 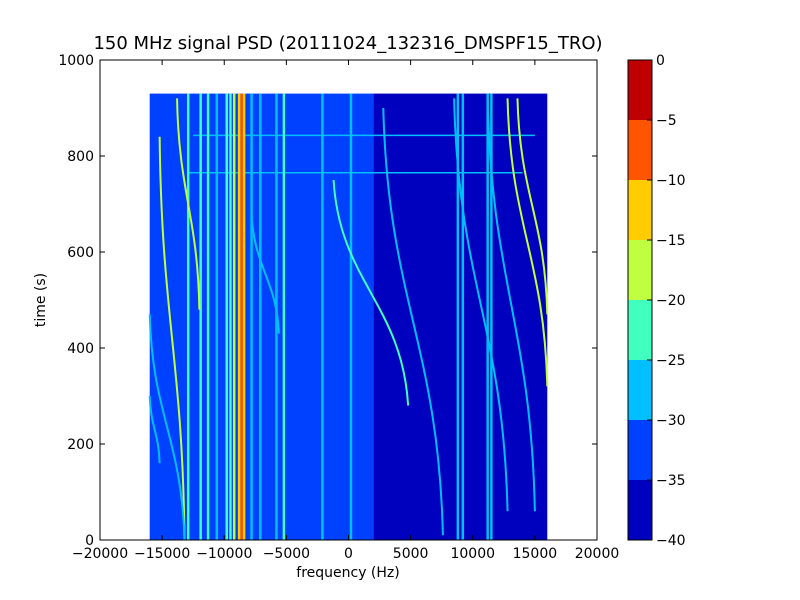 I want to click on y-tick-label: 0, so click(x=89, y=541).